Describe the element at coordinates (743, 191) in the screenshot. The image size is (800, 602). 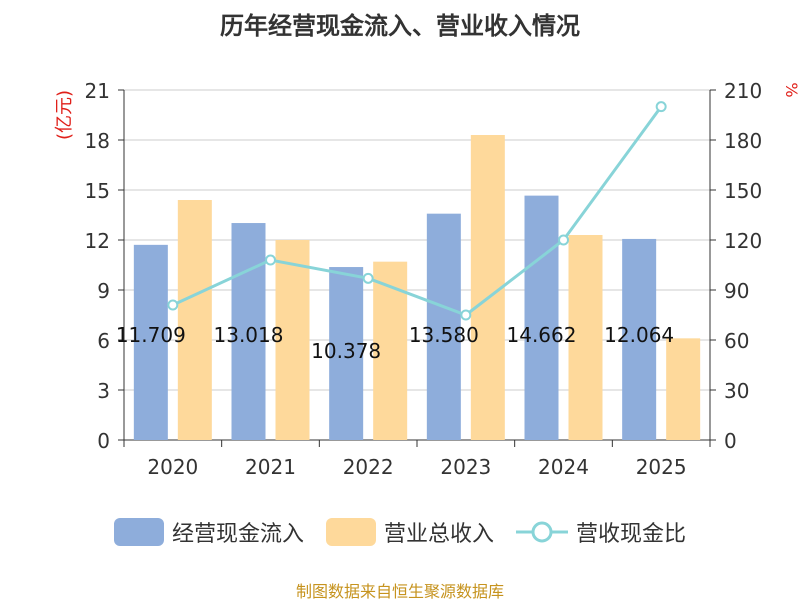
I see `y-right-tick-label: 150` at that location.